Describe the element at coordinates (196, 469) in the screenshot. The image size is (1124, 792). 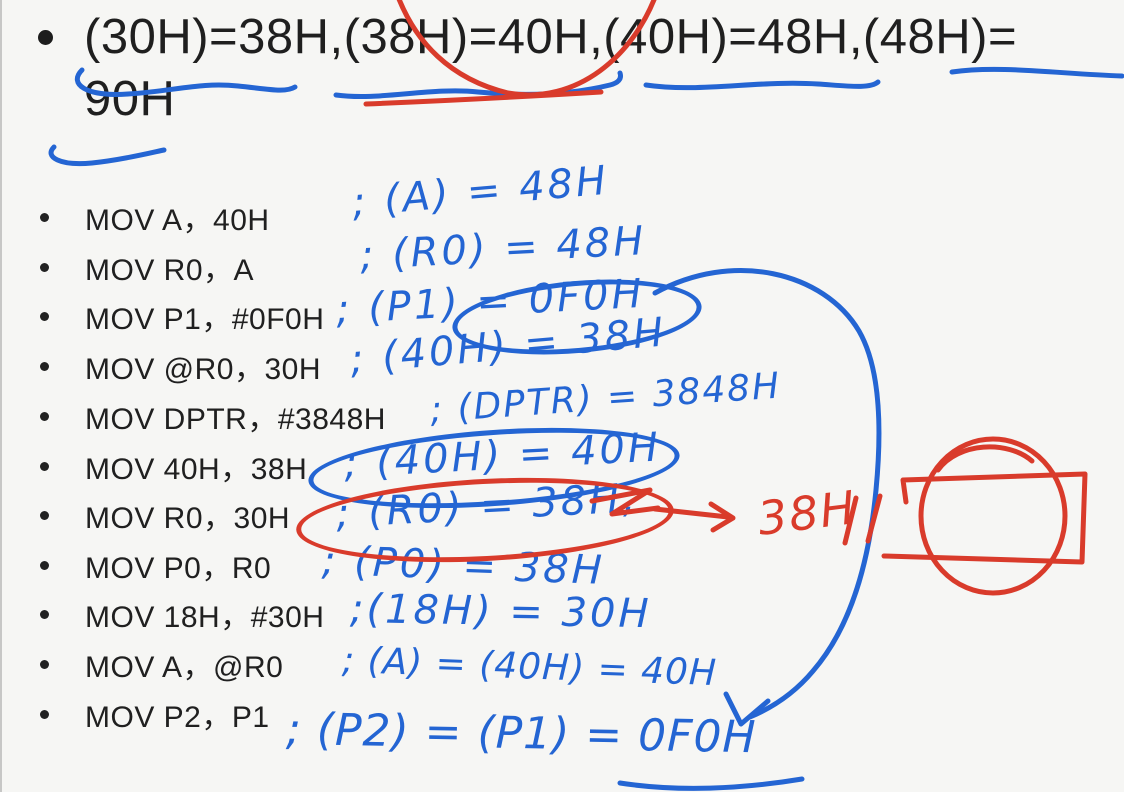
I see `instruction-code: MOV 40H，38H` at that location.